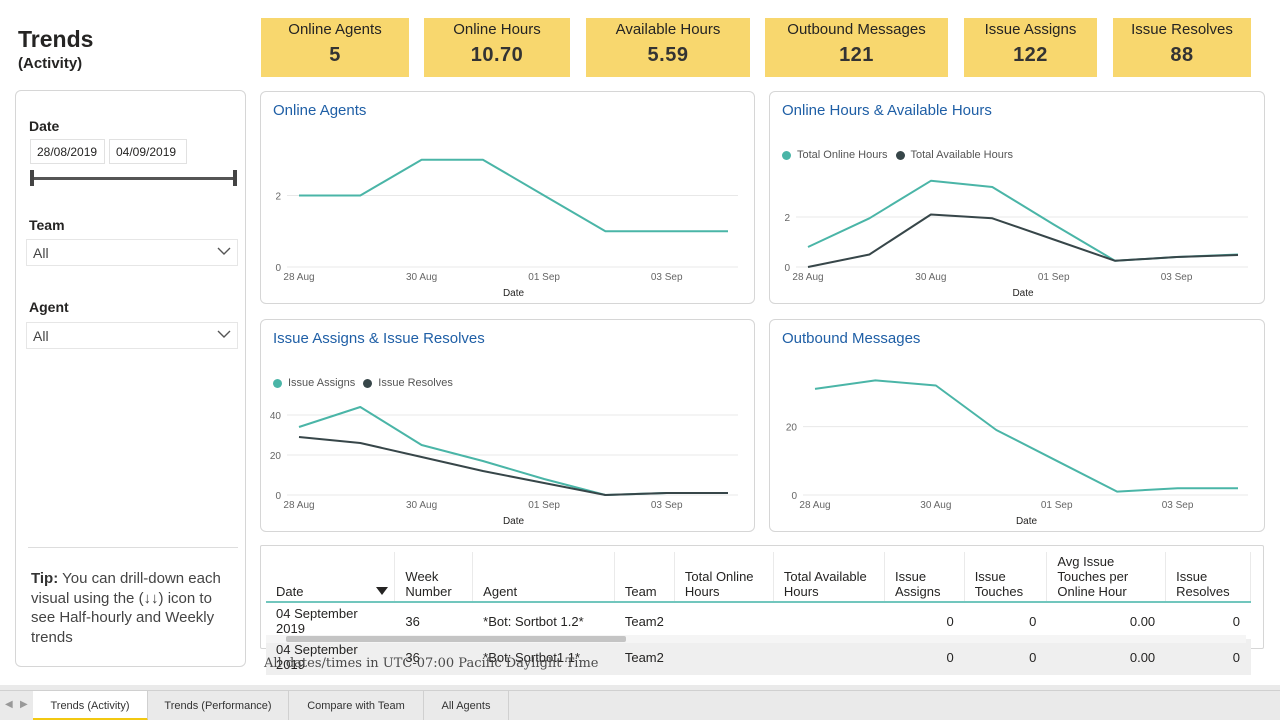 The height and width of the screenshot is (720, 1280). What do you see at coordinates (668, 29) in the screenshot?
I see `kpi-label: Available Hours` at bounding box center [668, 29].